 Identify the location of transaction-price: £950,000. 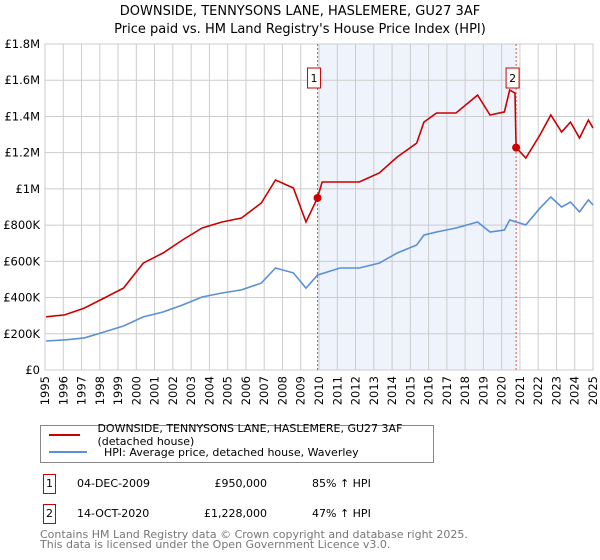
(241, 483).